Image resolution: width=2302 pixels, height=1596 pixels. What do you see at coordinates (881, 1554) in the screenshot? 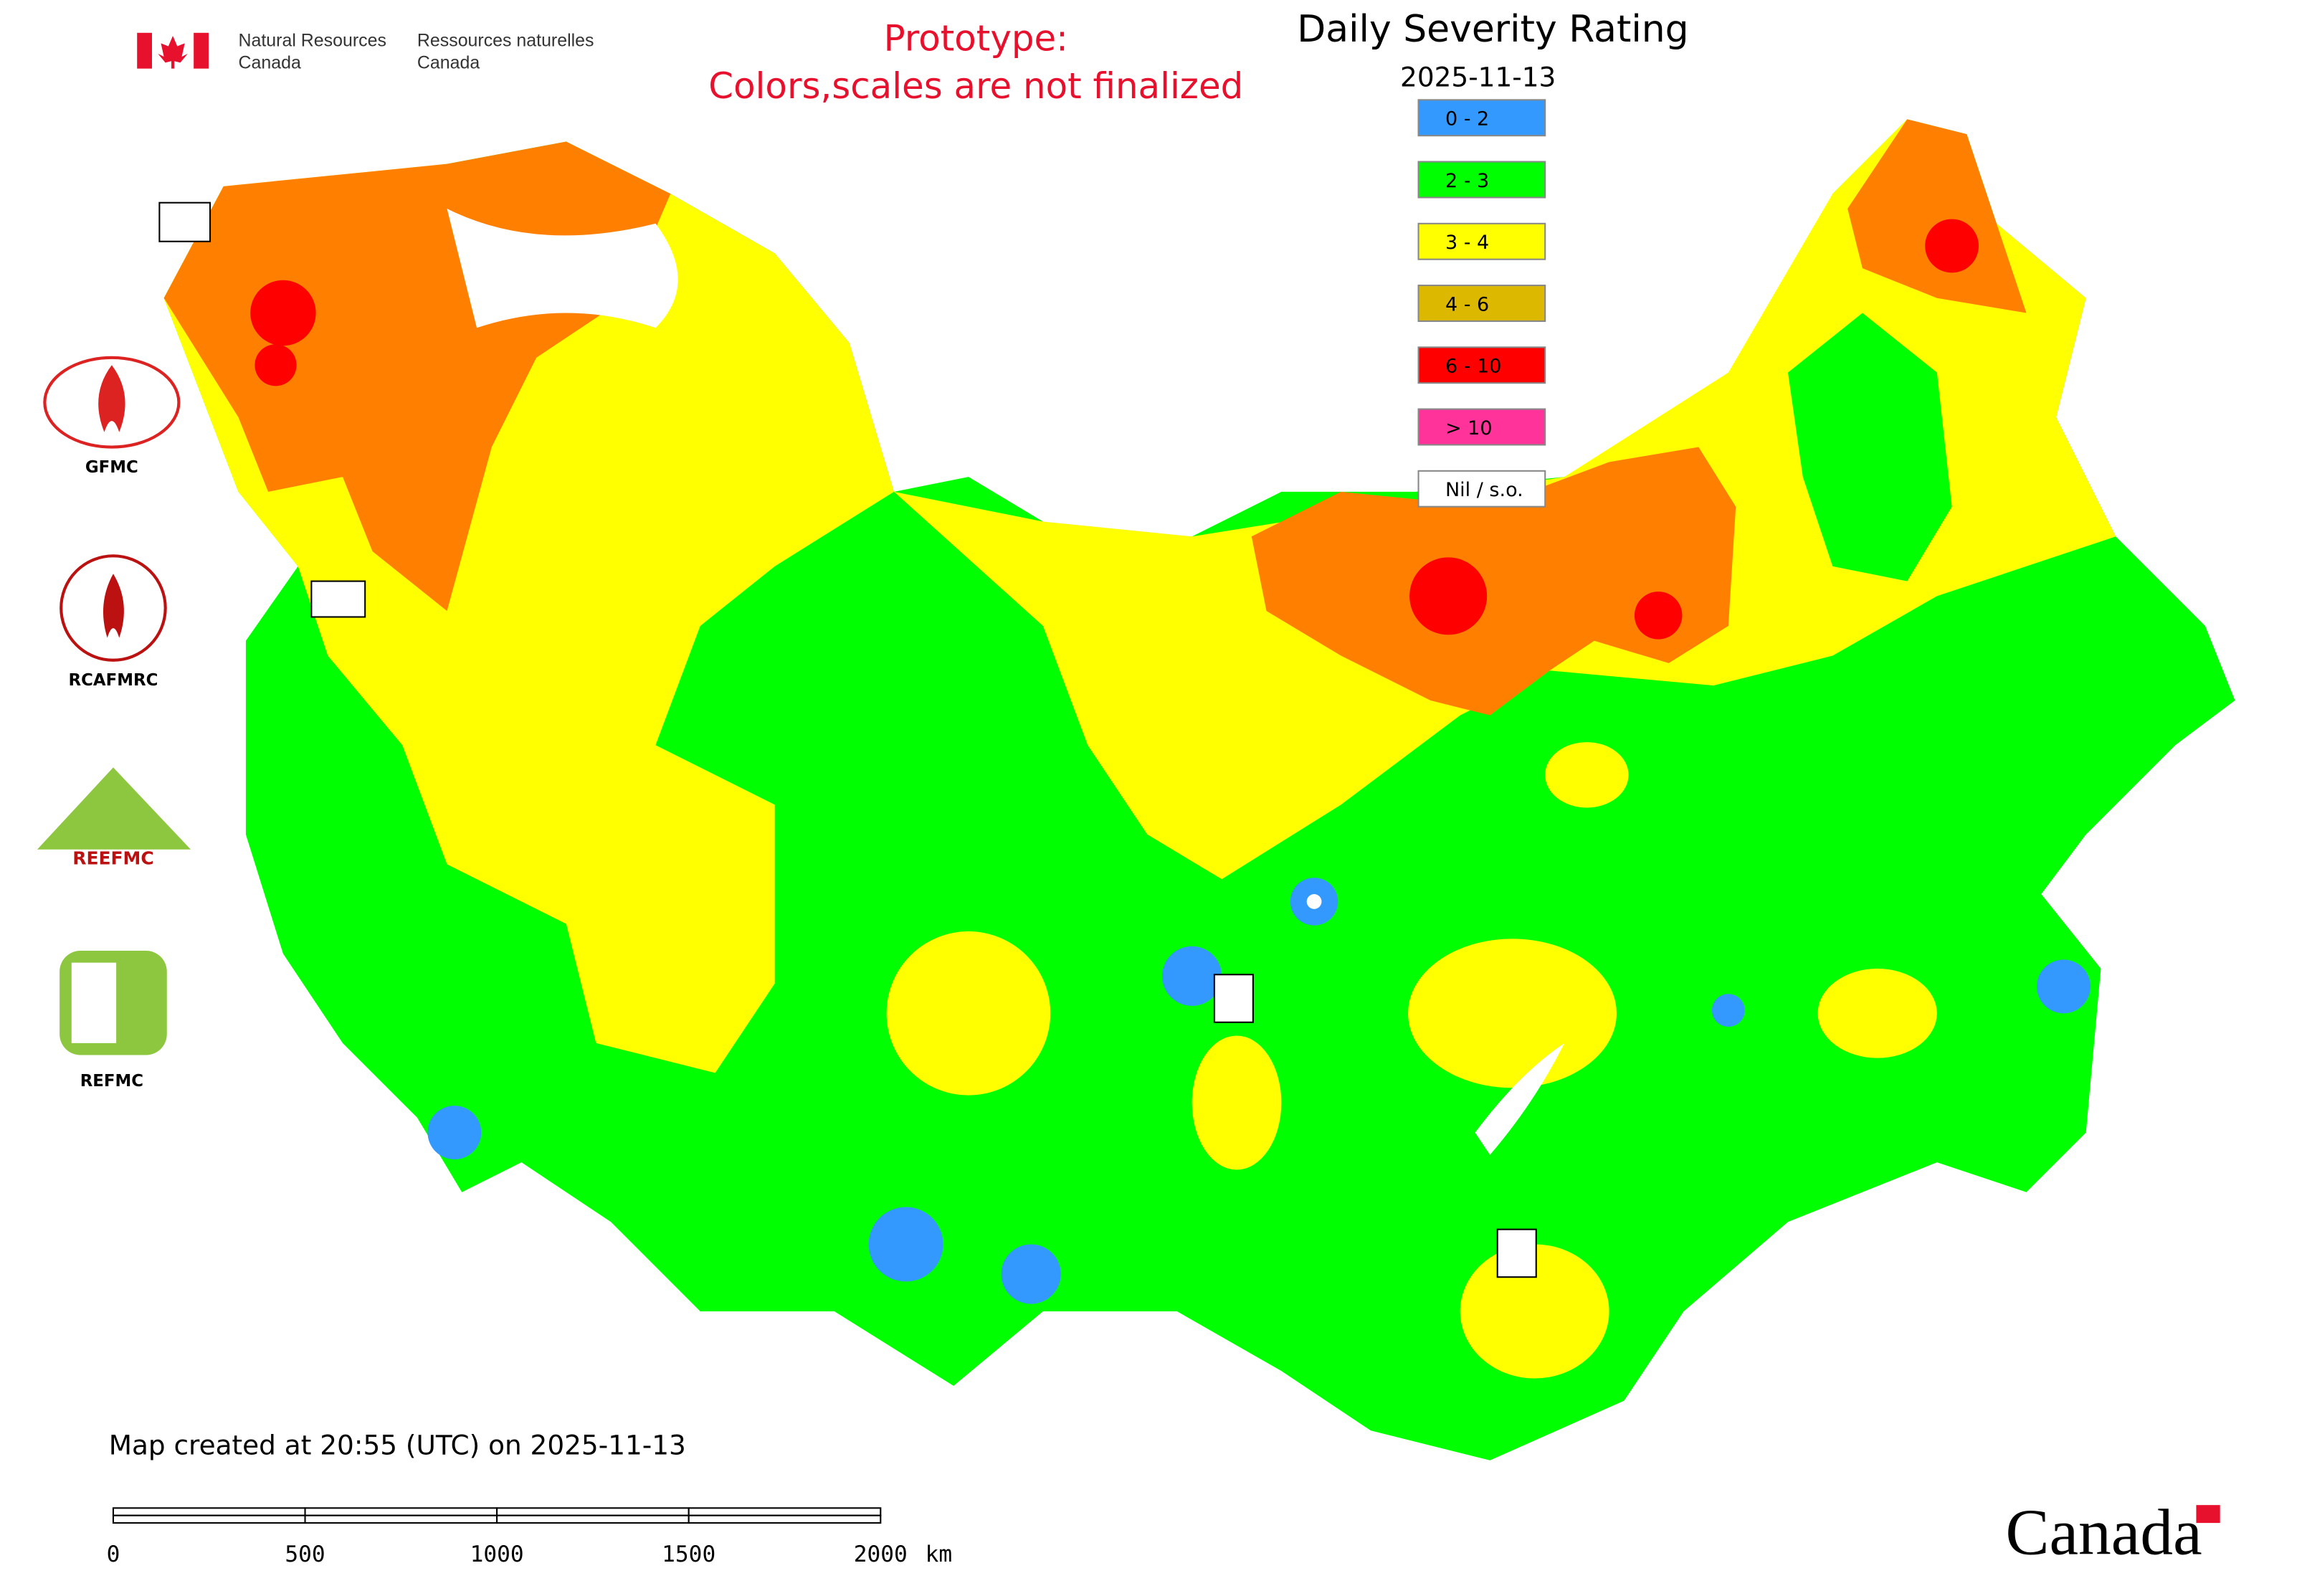
I see `scale-label: 2000` at bounding box center [881, 1554].